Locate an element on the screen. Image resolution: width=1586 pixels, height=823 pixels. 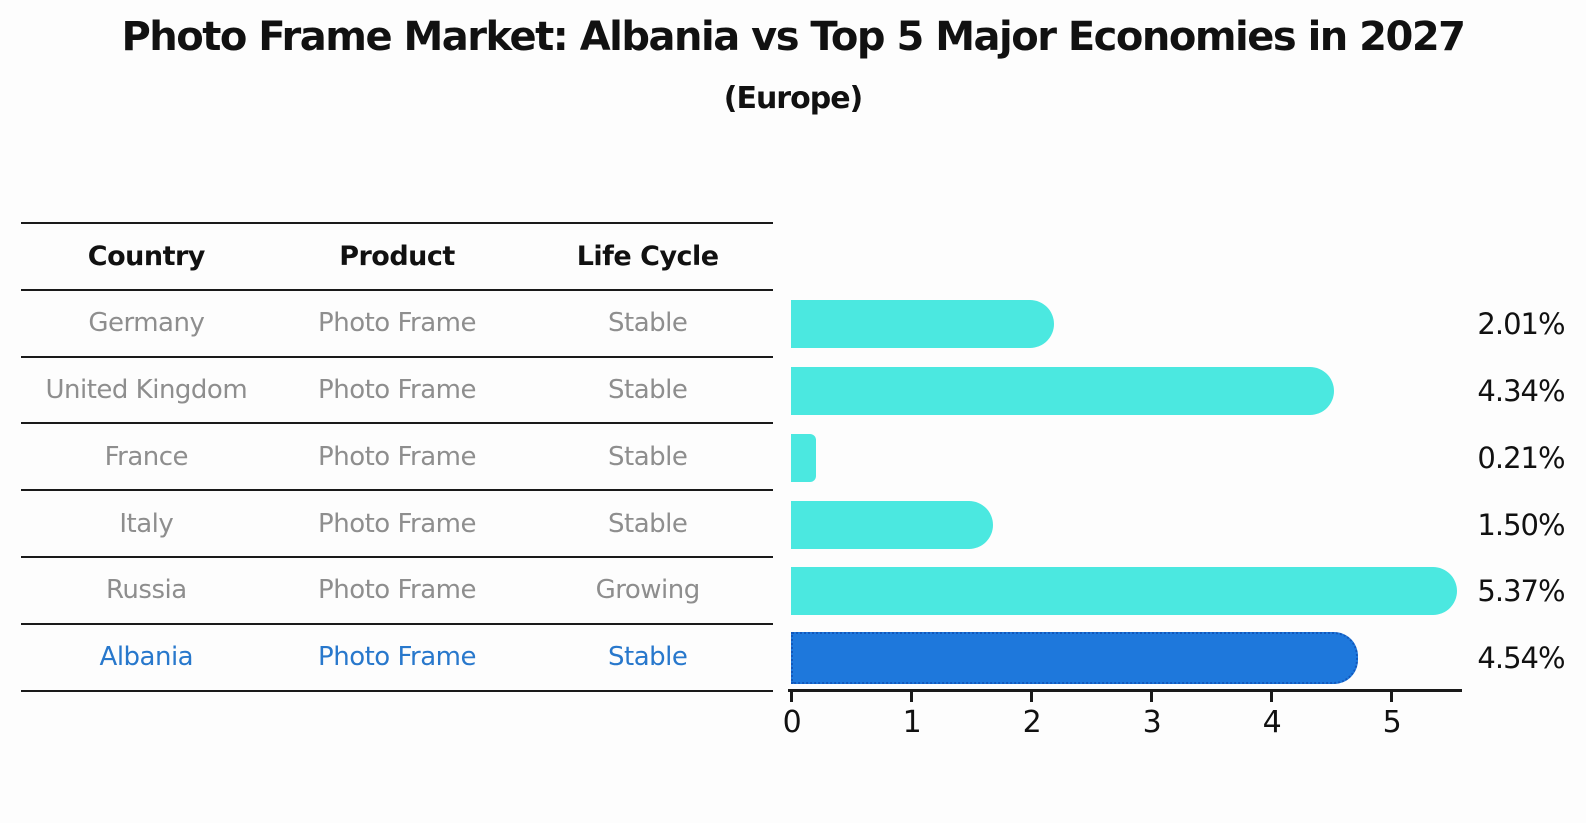
x-axis-tick-label: 4 is located at coordinates (1272, 722).